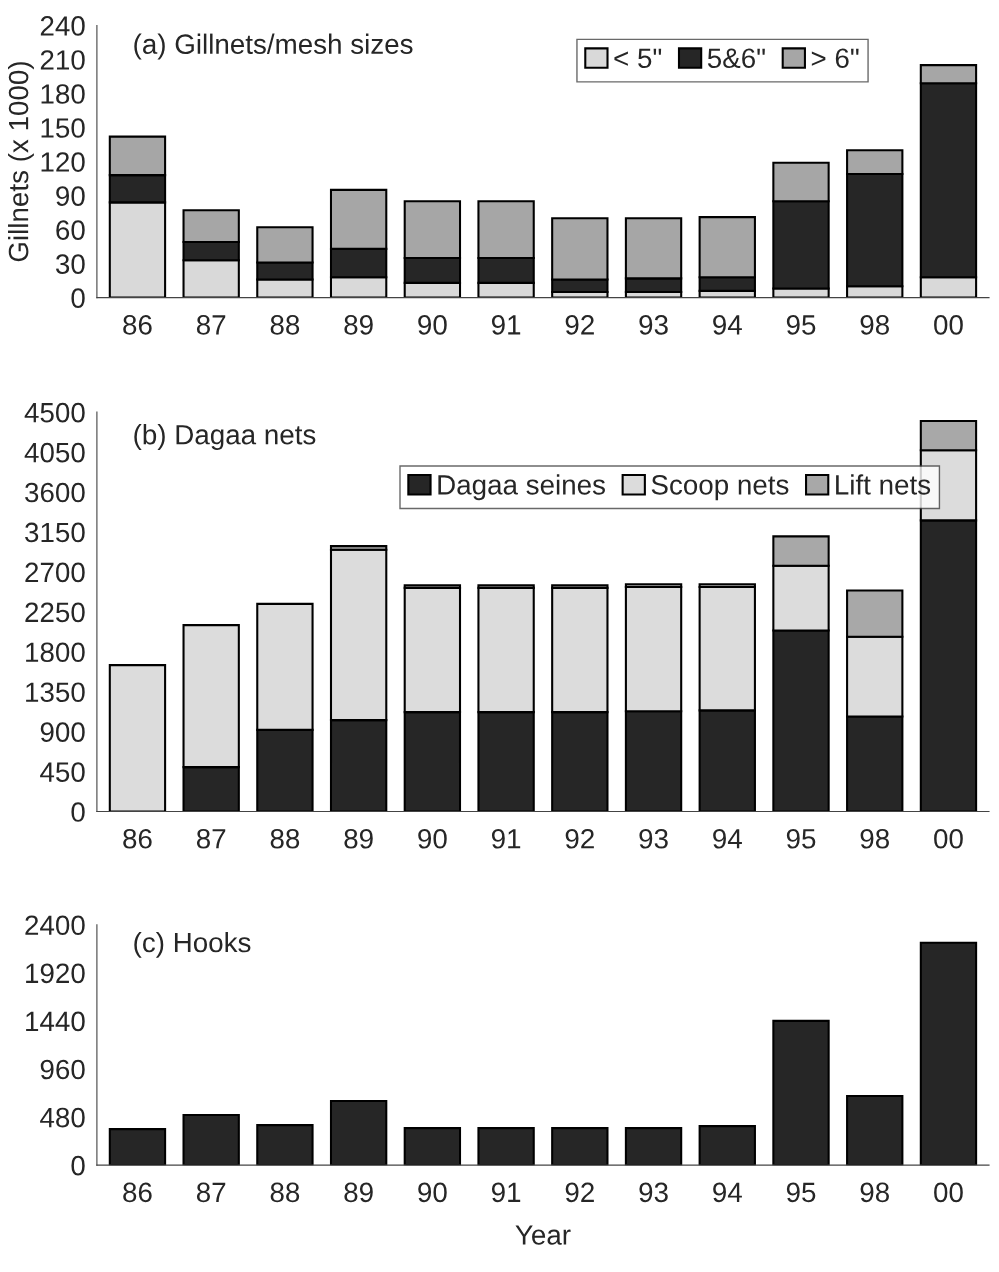 Image resolution: width=999 pixels, height=1272 pixels. I want to click on legend-label: > 6", so click(835, 58).